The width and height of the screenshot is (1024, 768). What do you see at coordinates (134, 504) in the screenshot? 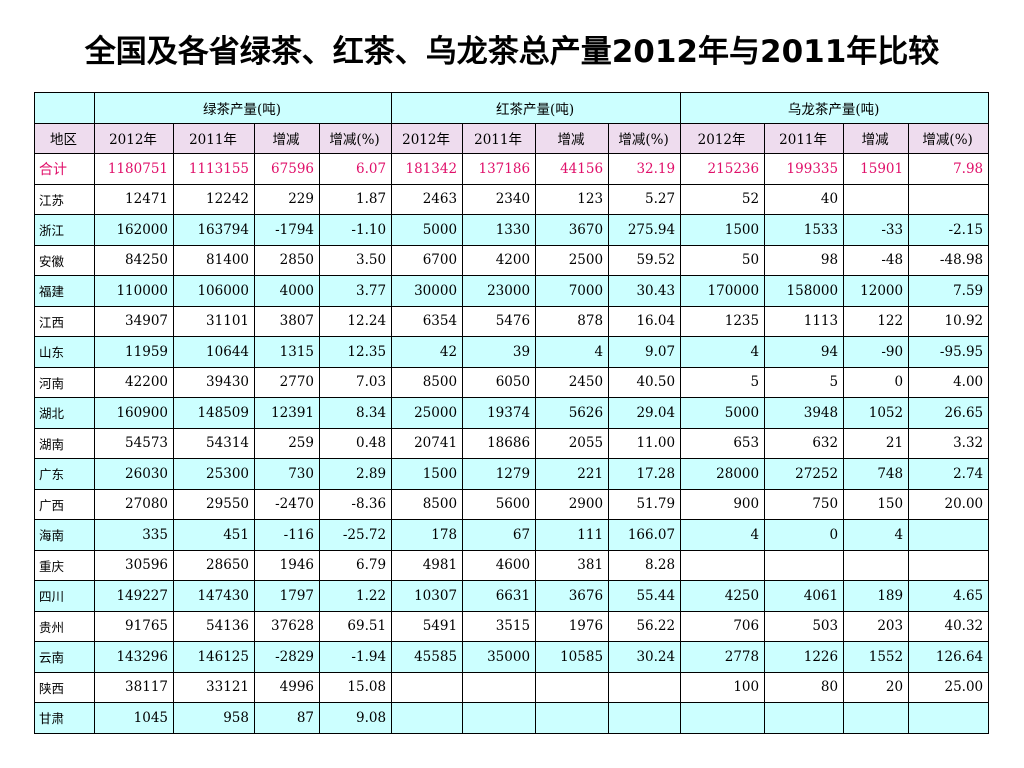
I see `value-cell: 27080` at bounding box center [134, 504].